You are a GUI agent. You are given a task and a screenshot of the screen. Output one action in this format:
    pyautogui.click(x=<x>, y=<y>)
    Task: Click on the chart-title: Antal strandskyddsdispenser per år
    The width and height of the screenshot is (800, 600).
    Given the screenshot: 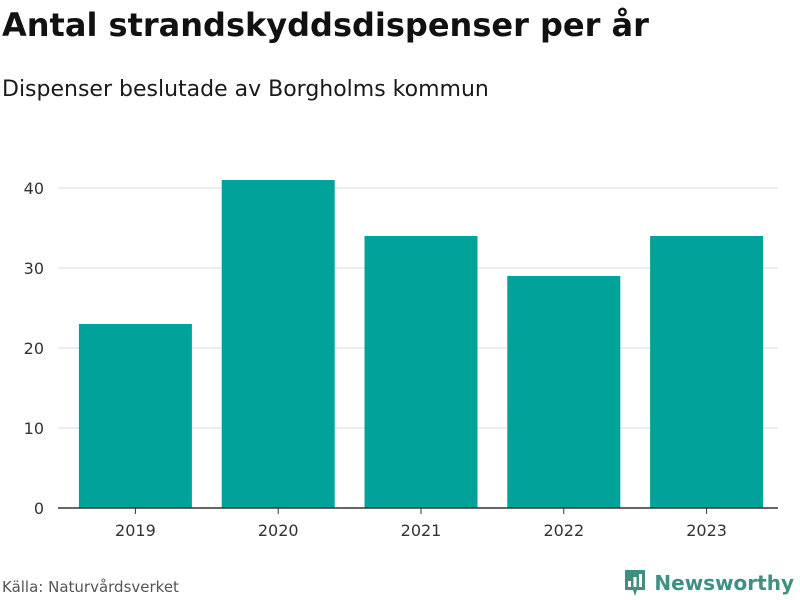 What is the action you would take?
    pyautogui.click(x=325, y=25)
    